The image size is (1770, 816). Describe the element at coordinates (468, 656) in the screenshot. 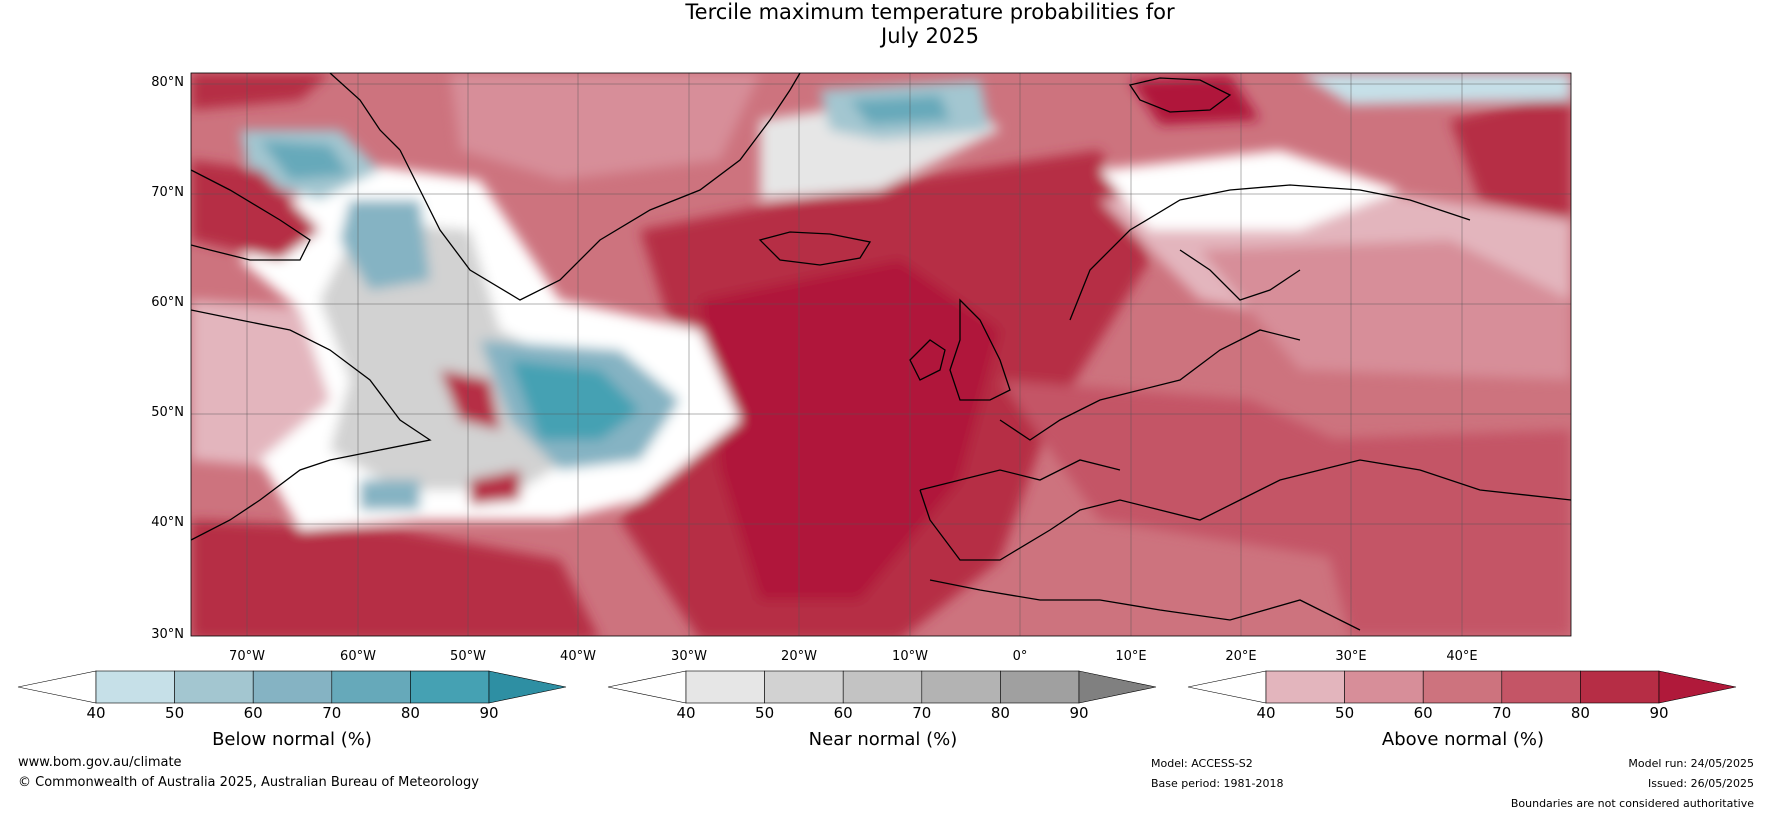

I see `lon-label-50w: 50°W` at that location.